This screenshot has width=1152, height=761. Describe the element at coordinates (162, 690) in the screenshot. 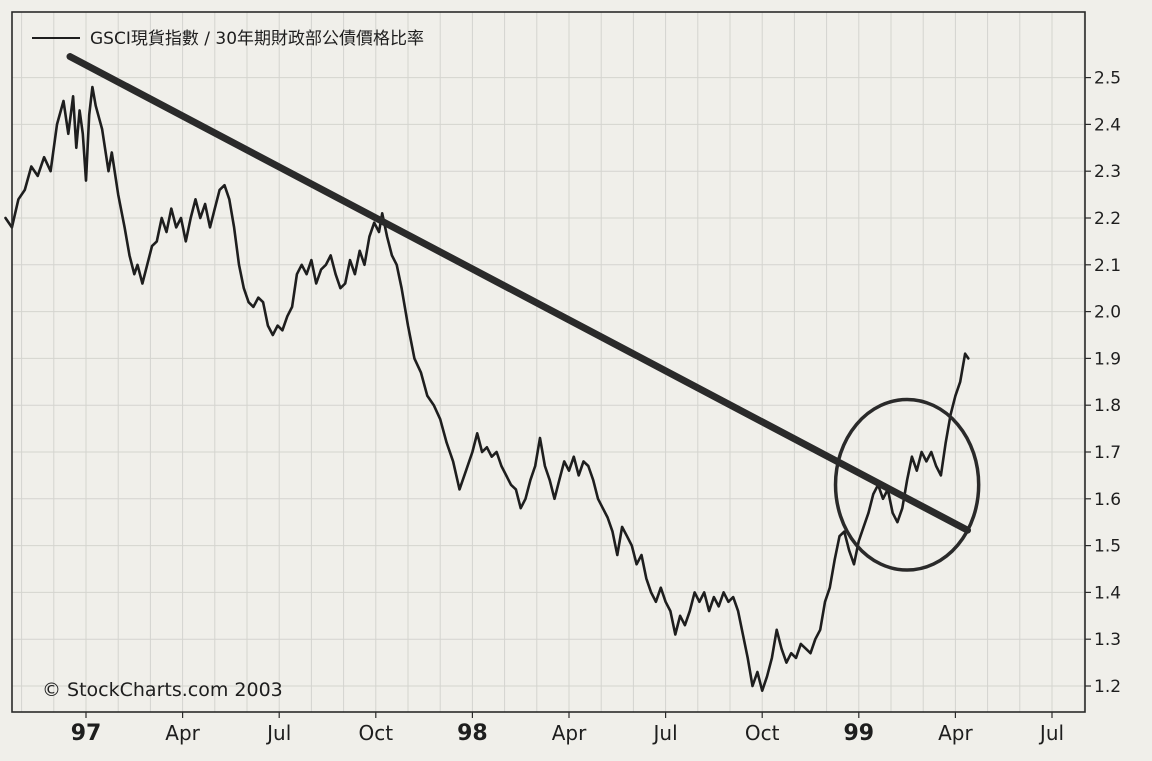

I see `copyright-text: © StockCharts.com 2003` at that location.